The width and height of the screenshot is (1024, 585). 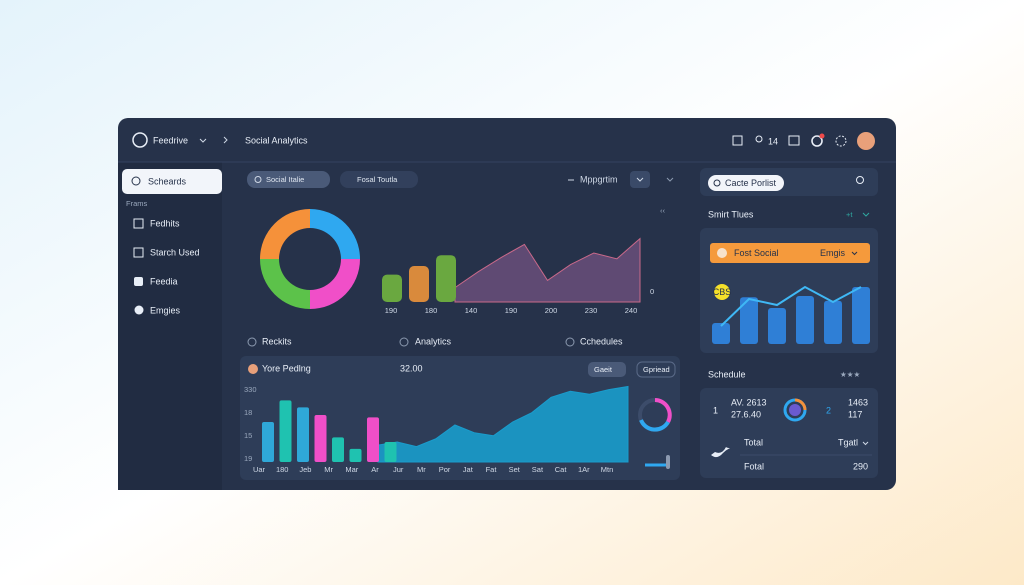 I want to click on nav-item: Feedia, so click(x=156, y=281).